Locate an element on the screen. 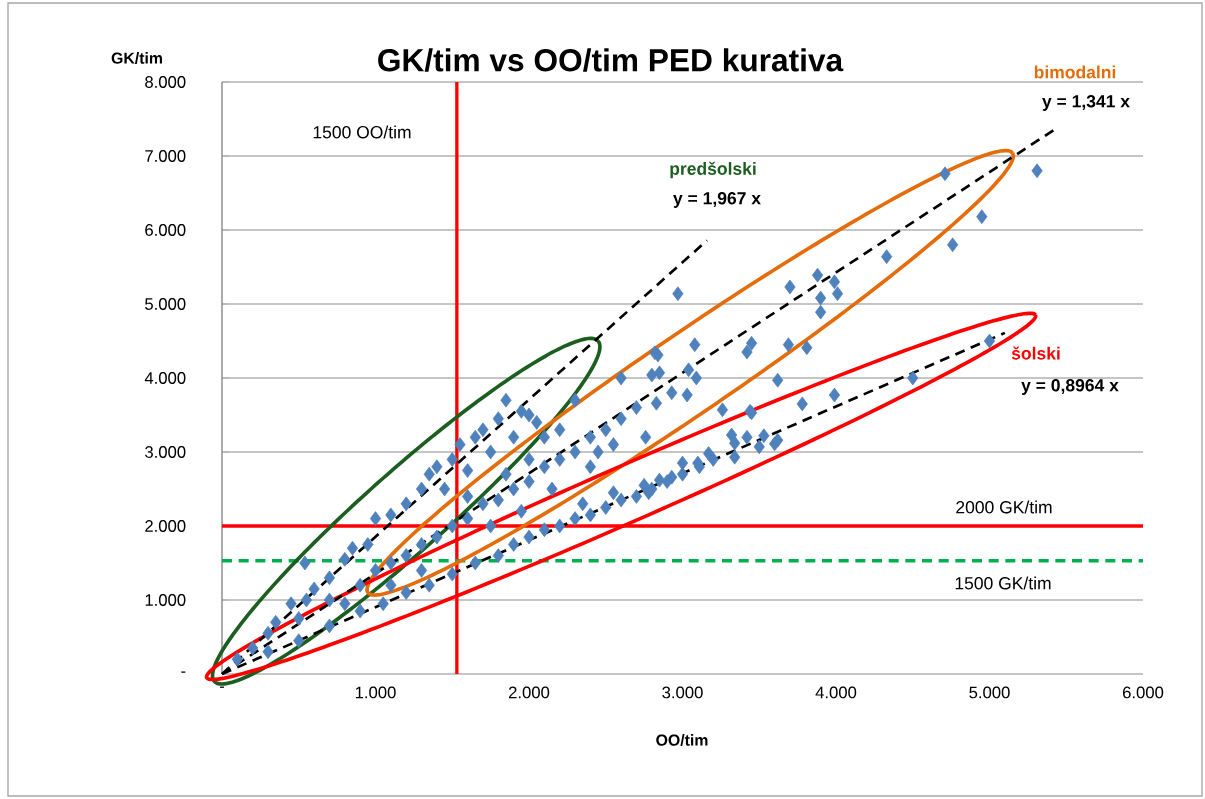 The width and height of the screenshot is (1205, 799). annotation: šolski is located at coordinates (1035, 353).